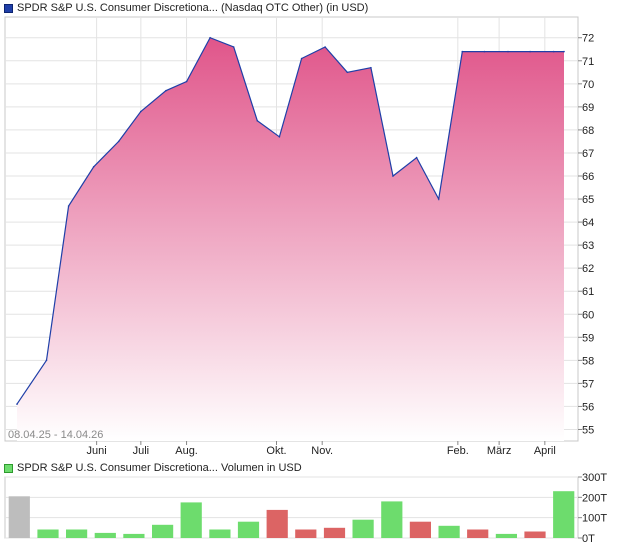 Image resolution: width=620 pixels, height=546 pixels. Describe the element at coordinates (588, 131) in the screenshot. I see `price-y-tick-label: 68` at that location.